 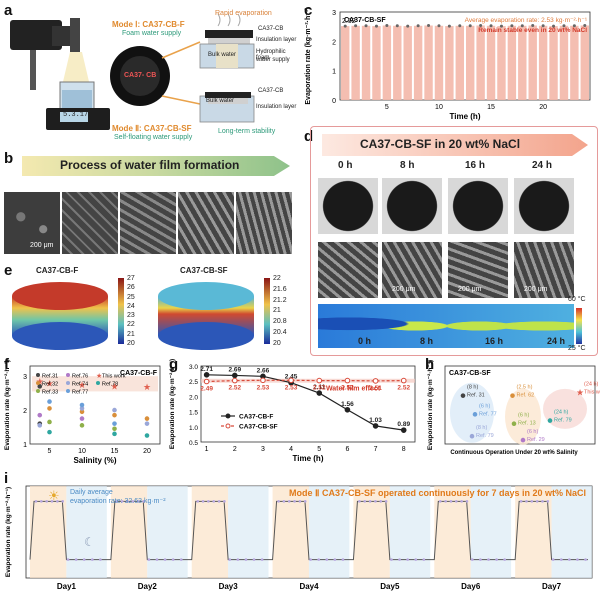 I want to click on h-point-time: (2.5 h), so click(x=525, y=388).